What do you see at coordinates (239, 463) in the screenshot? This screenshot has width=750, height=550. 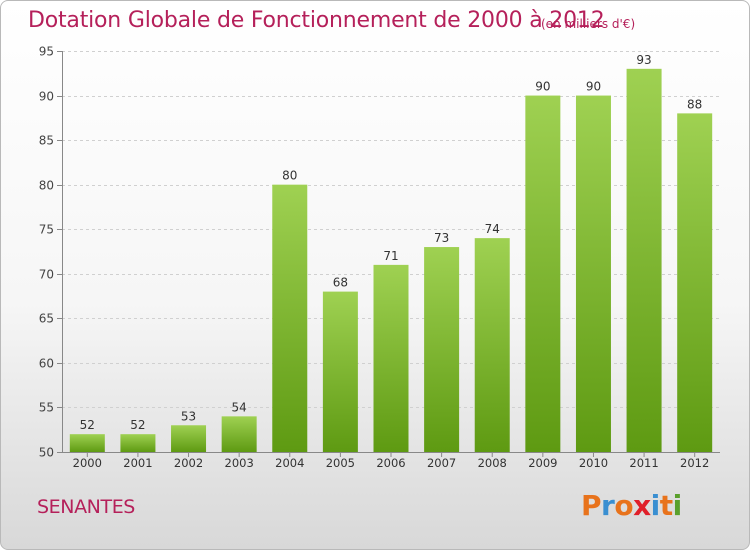 I see `x-tick-label: 2003` at bounding box center [239, 463].